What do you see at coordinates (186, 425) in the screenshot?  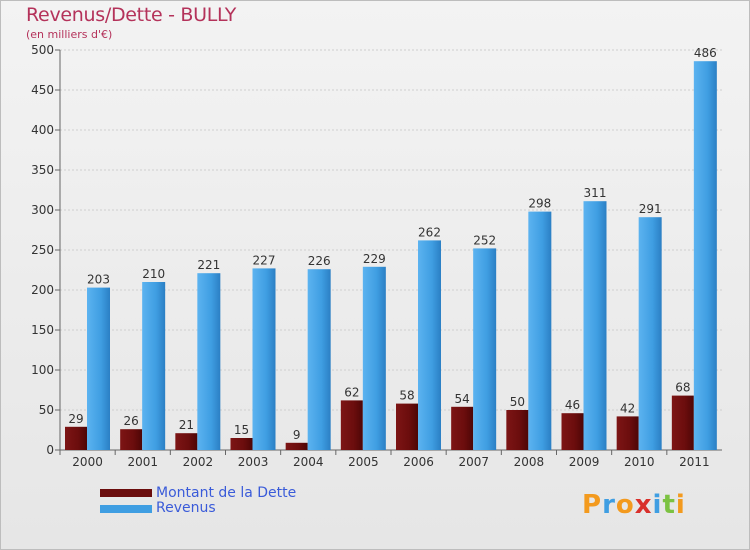 I see `data-label-dette: 21` at bounding box center [186, 425].